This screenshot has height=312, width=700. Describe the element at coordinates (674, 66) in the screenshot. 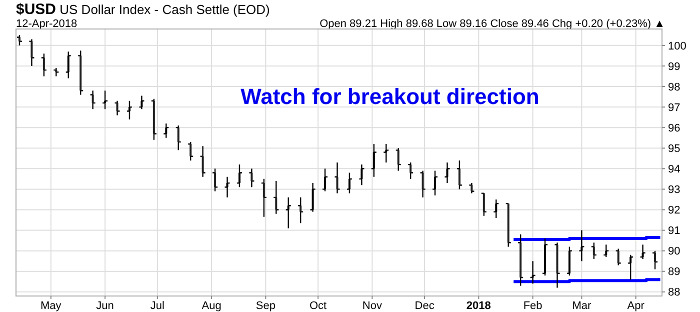

I see `y-tick-label: 99` at that location.